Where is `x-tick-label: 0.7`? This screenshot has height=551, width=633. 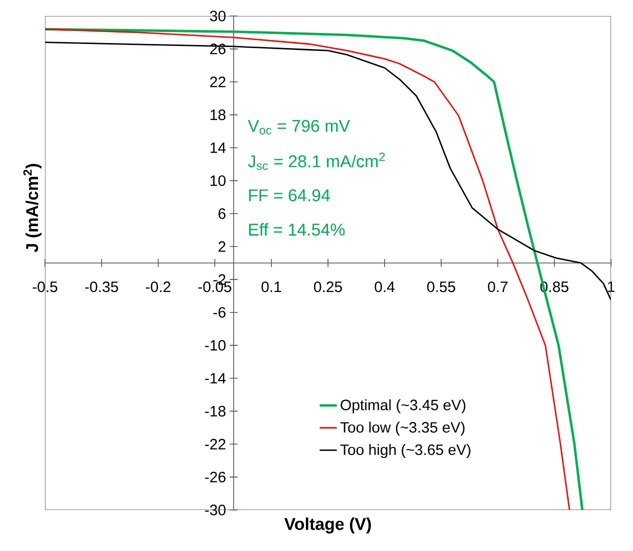 x-tick-label: 0.7 is located at coordinates (498, 287).